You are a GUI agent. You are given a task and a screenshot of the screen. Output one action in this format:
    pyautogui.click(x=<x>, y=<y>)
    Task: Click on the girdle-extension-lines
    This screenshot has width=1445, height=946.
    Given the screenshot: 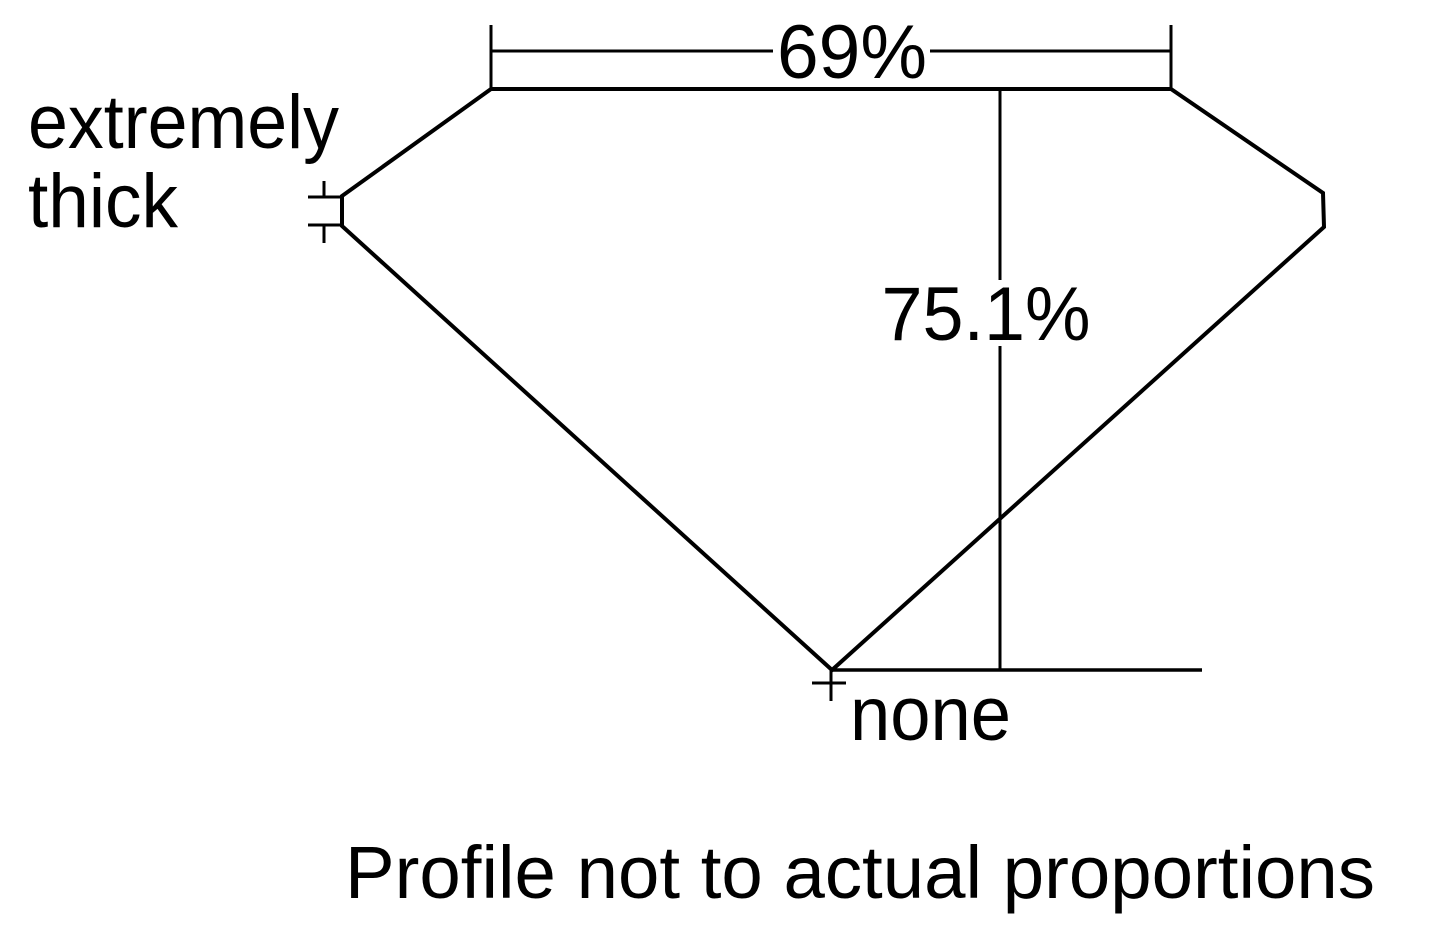 What is the action you would take?
    pyautogui.click(x=325, y=211)
    